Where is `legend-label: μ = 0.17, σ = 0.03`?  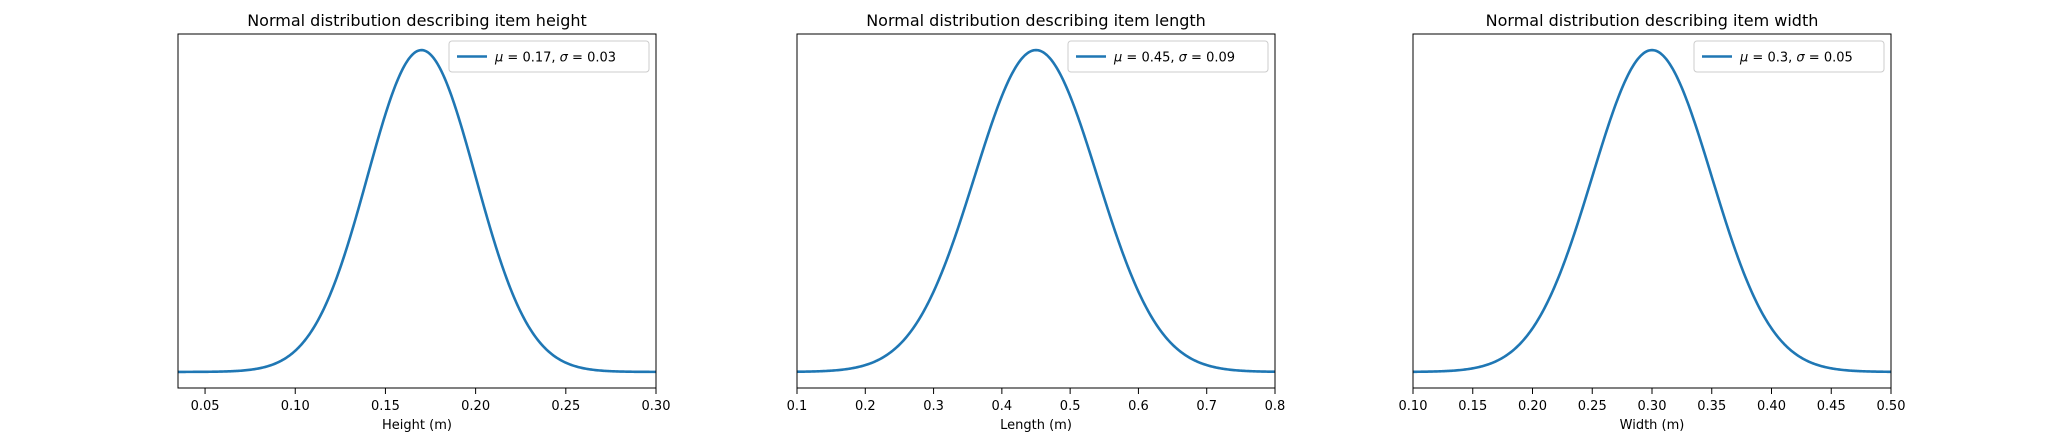
legend-label: μ = 0.17, σ = 0.03 is located at coordinates (555, 58).